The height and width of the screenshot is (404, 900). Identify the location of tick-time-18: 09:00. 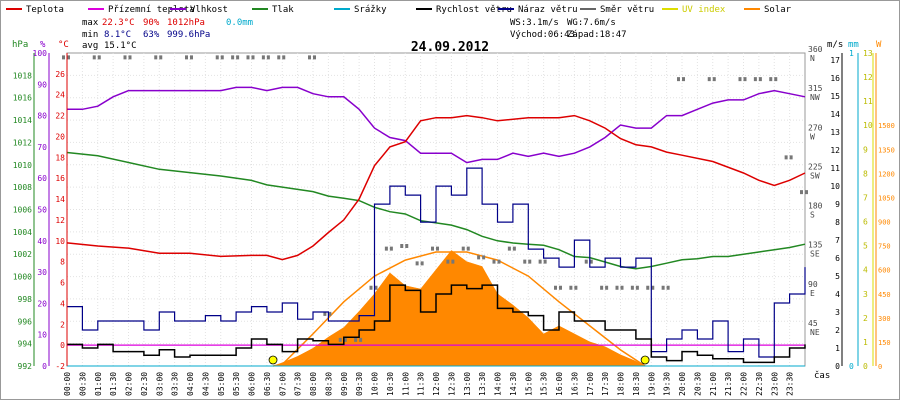
(344, 384).